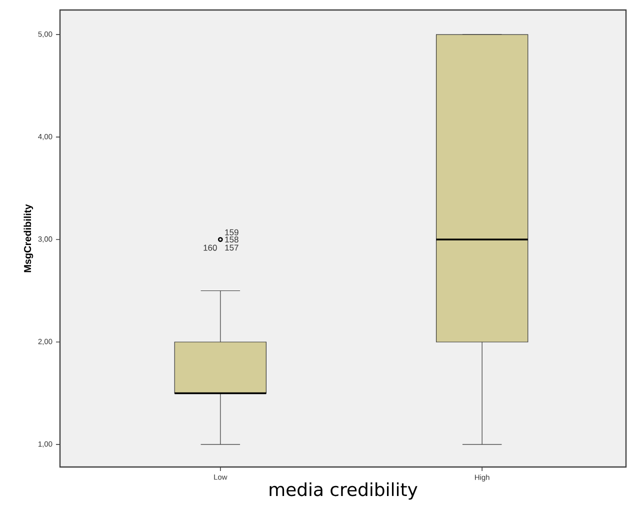 The height and width of the screenshot is (515, 629). I want to click on y-axis-title: MsgCredibility, so click(29, 238).